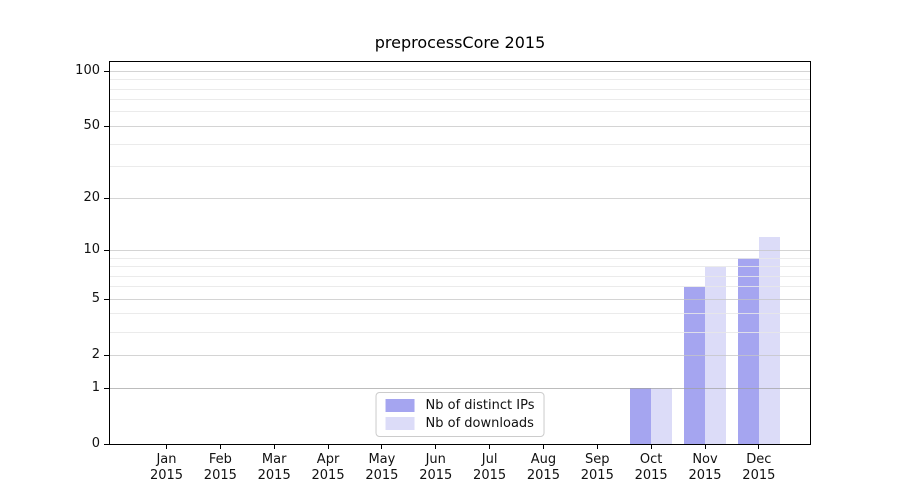 Image resolution: width=900 pixels, height=500 pixels. I want to click on legend: Nb of distinct IPs Nb of downloads, so click(460, 414).